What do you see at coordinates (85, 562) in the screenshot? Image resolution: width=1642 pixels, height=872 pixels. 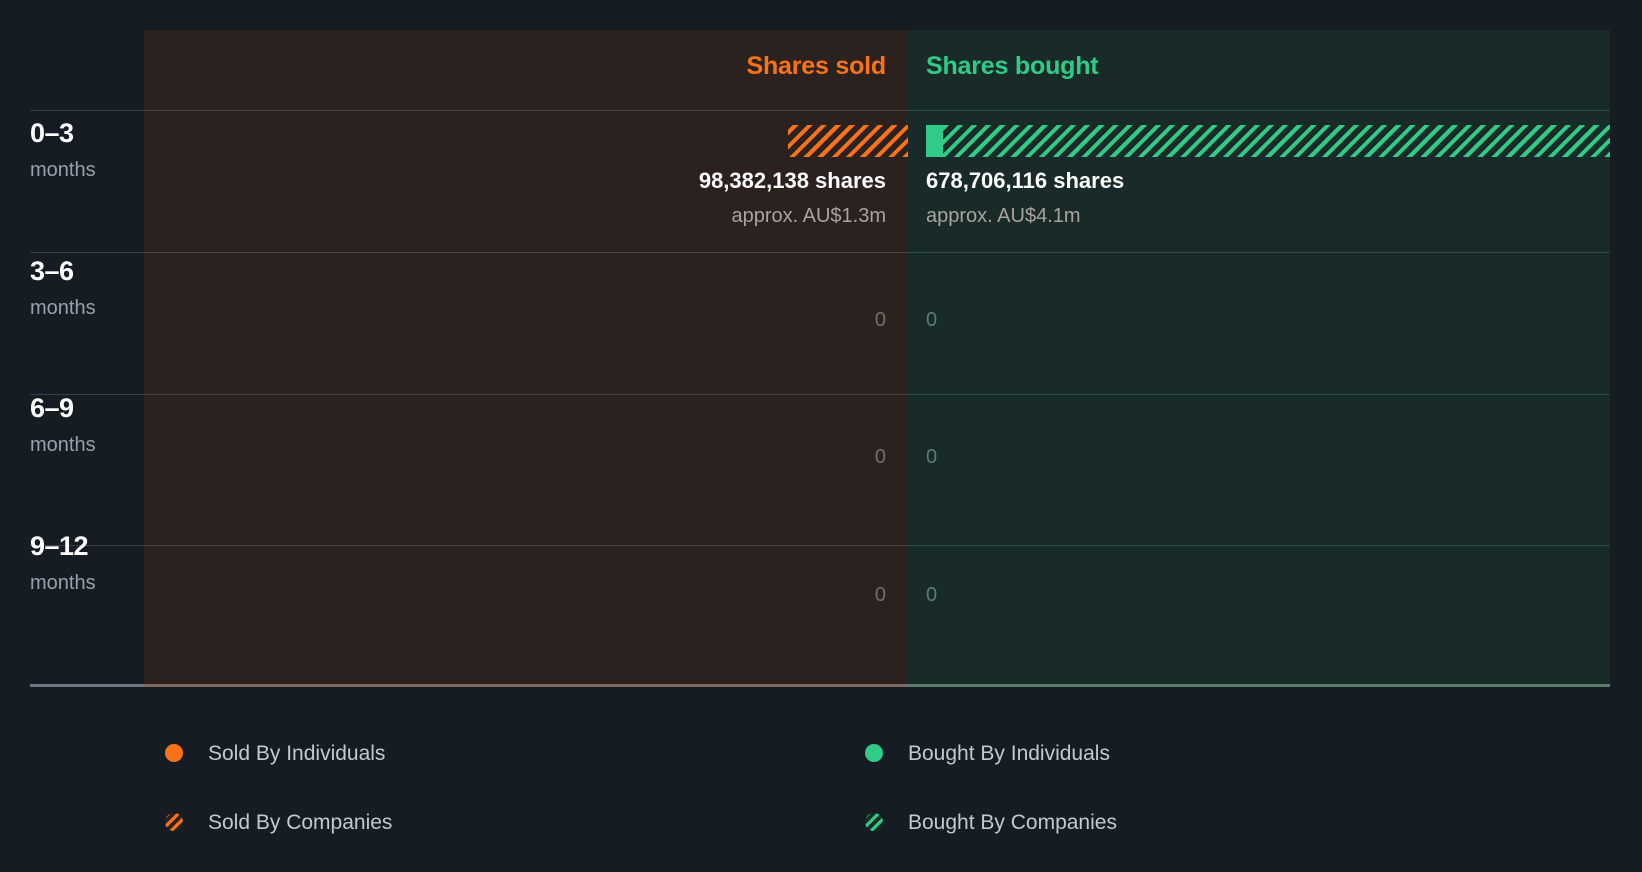 I see `row-label-9-12-months: 9–12 months` at bounding box center [85, 562].